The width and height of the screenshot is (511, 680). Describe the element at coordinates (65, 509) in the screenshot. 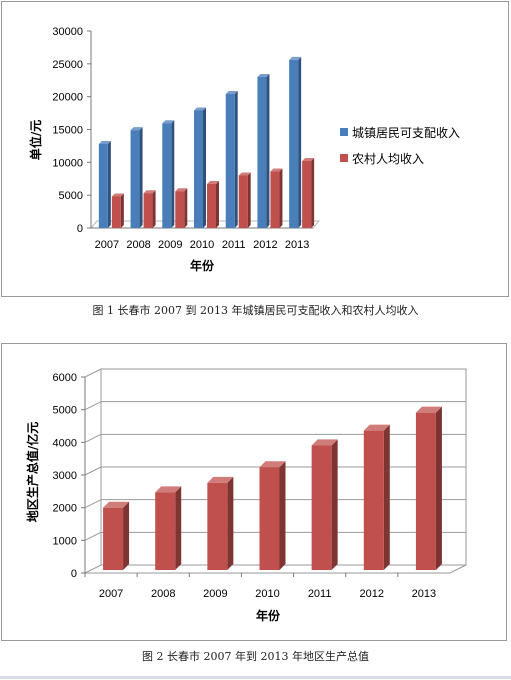

I see `y-tick-label: 2000` at that location.